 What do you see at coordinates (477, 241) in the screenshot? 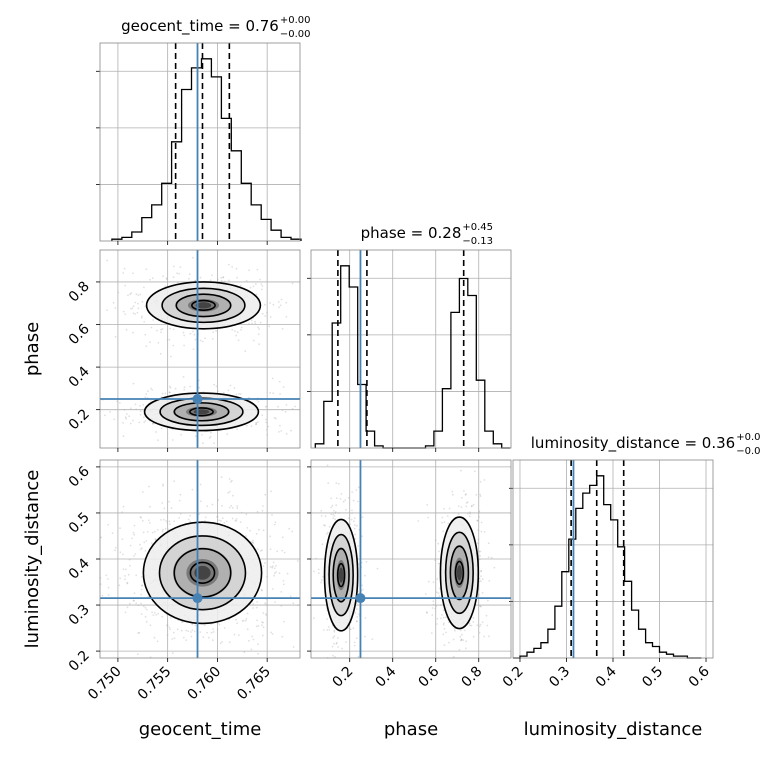
I see `title-minus-error: −0.13` at bounding box center [477, 241].